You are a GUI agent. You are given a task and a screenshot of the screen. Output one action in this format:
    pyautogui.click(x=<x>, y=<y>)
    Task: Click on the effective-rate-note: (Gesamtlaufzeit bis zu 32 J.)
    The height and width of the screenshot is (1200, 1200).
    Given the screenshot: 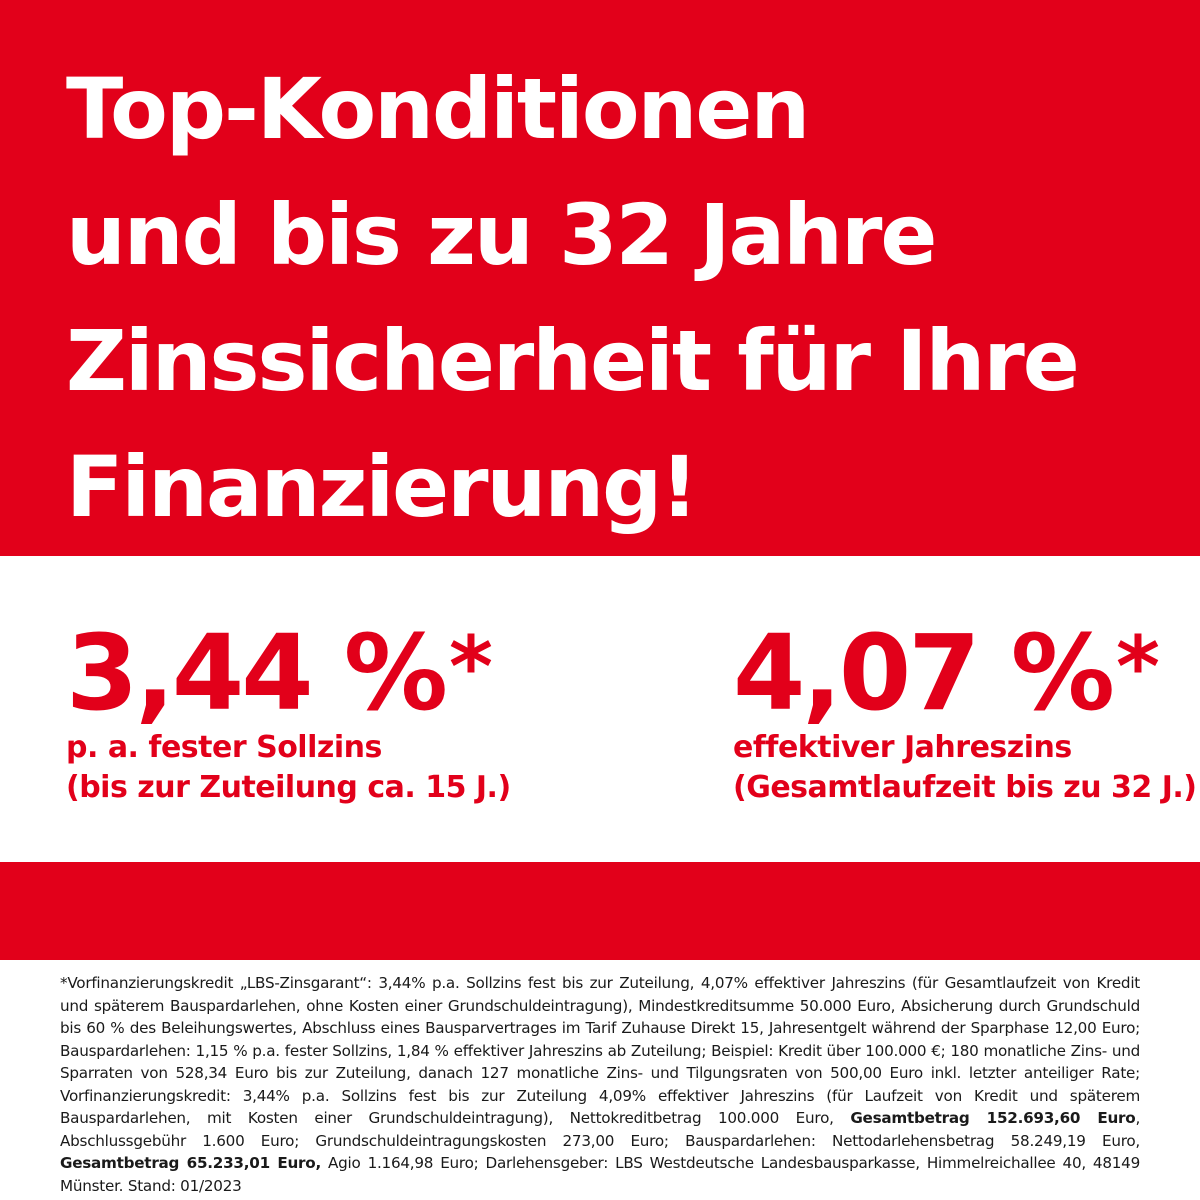 What is the action you would take?
    pyautogui.click(x=965, y=787)
    